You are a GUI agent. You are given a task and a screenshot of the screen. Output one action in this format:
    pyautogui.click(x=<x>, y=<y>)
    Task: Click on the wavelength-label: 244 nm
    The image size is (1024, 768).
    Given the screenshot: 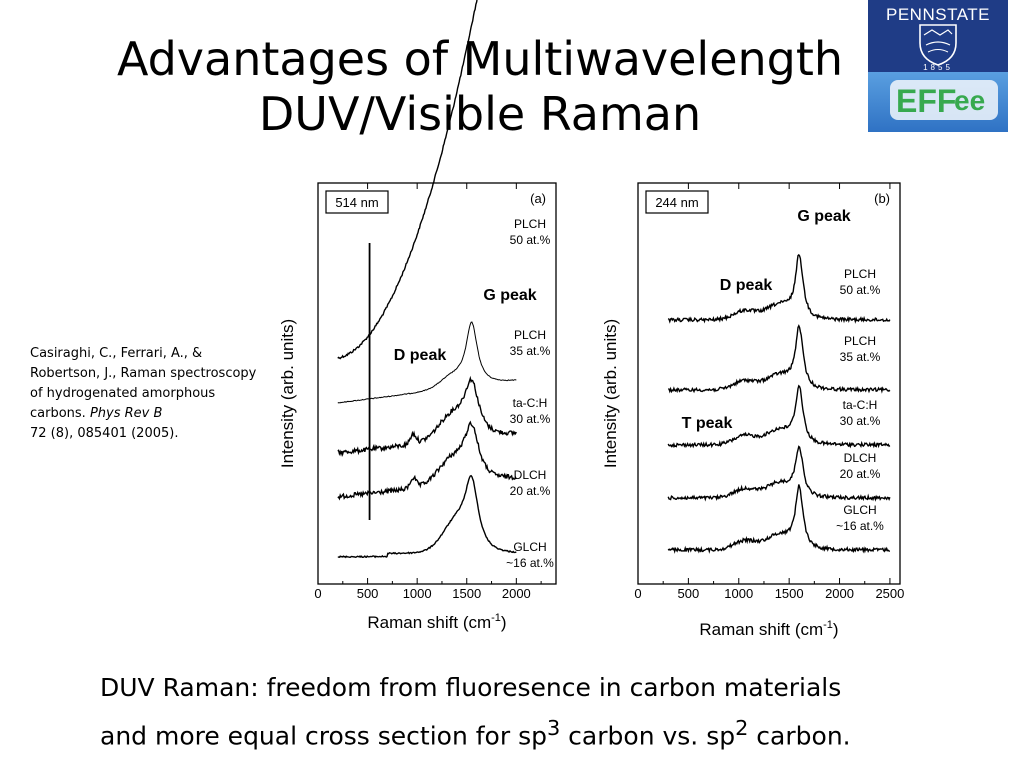 What is the action you would take?
    pyautogui.click(x=676, y=202)
    